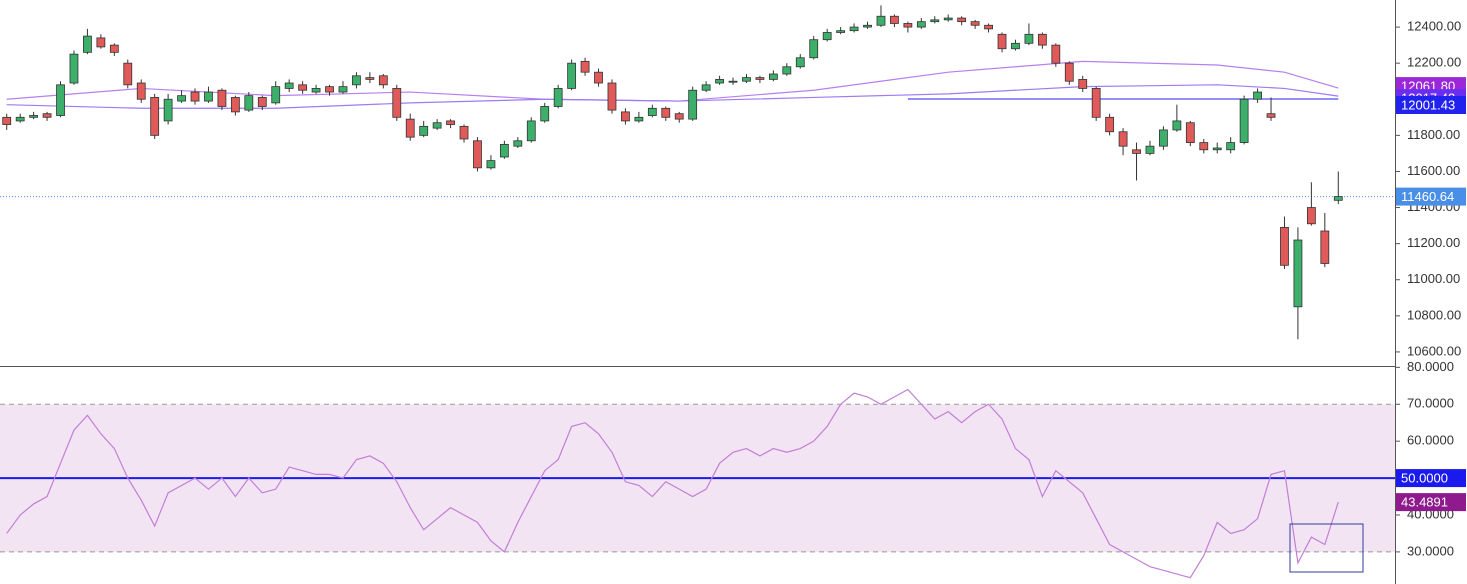 The width and height of the screenshot is (1467, 584). Describe the element at coordinates (1424, 478) in the screenshot. I see `price-tag-label: 50.0000` at that location.